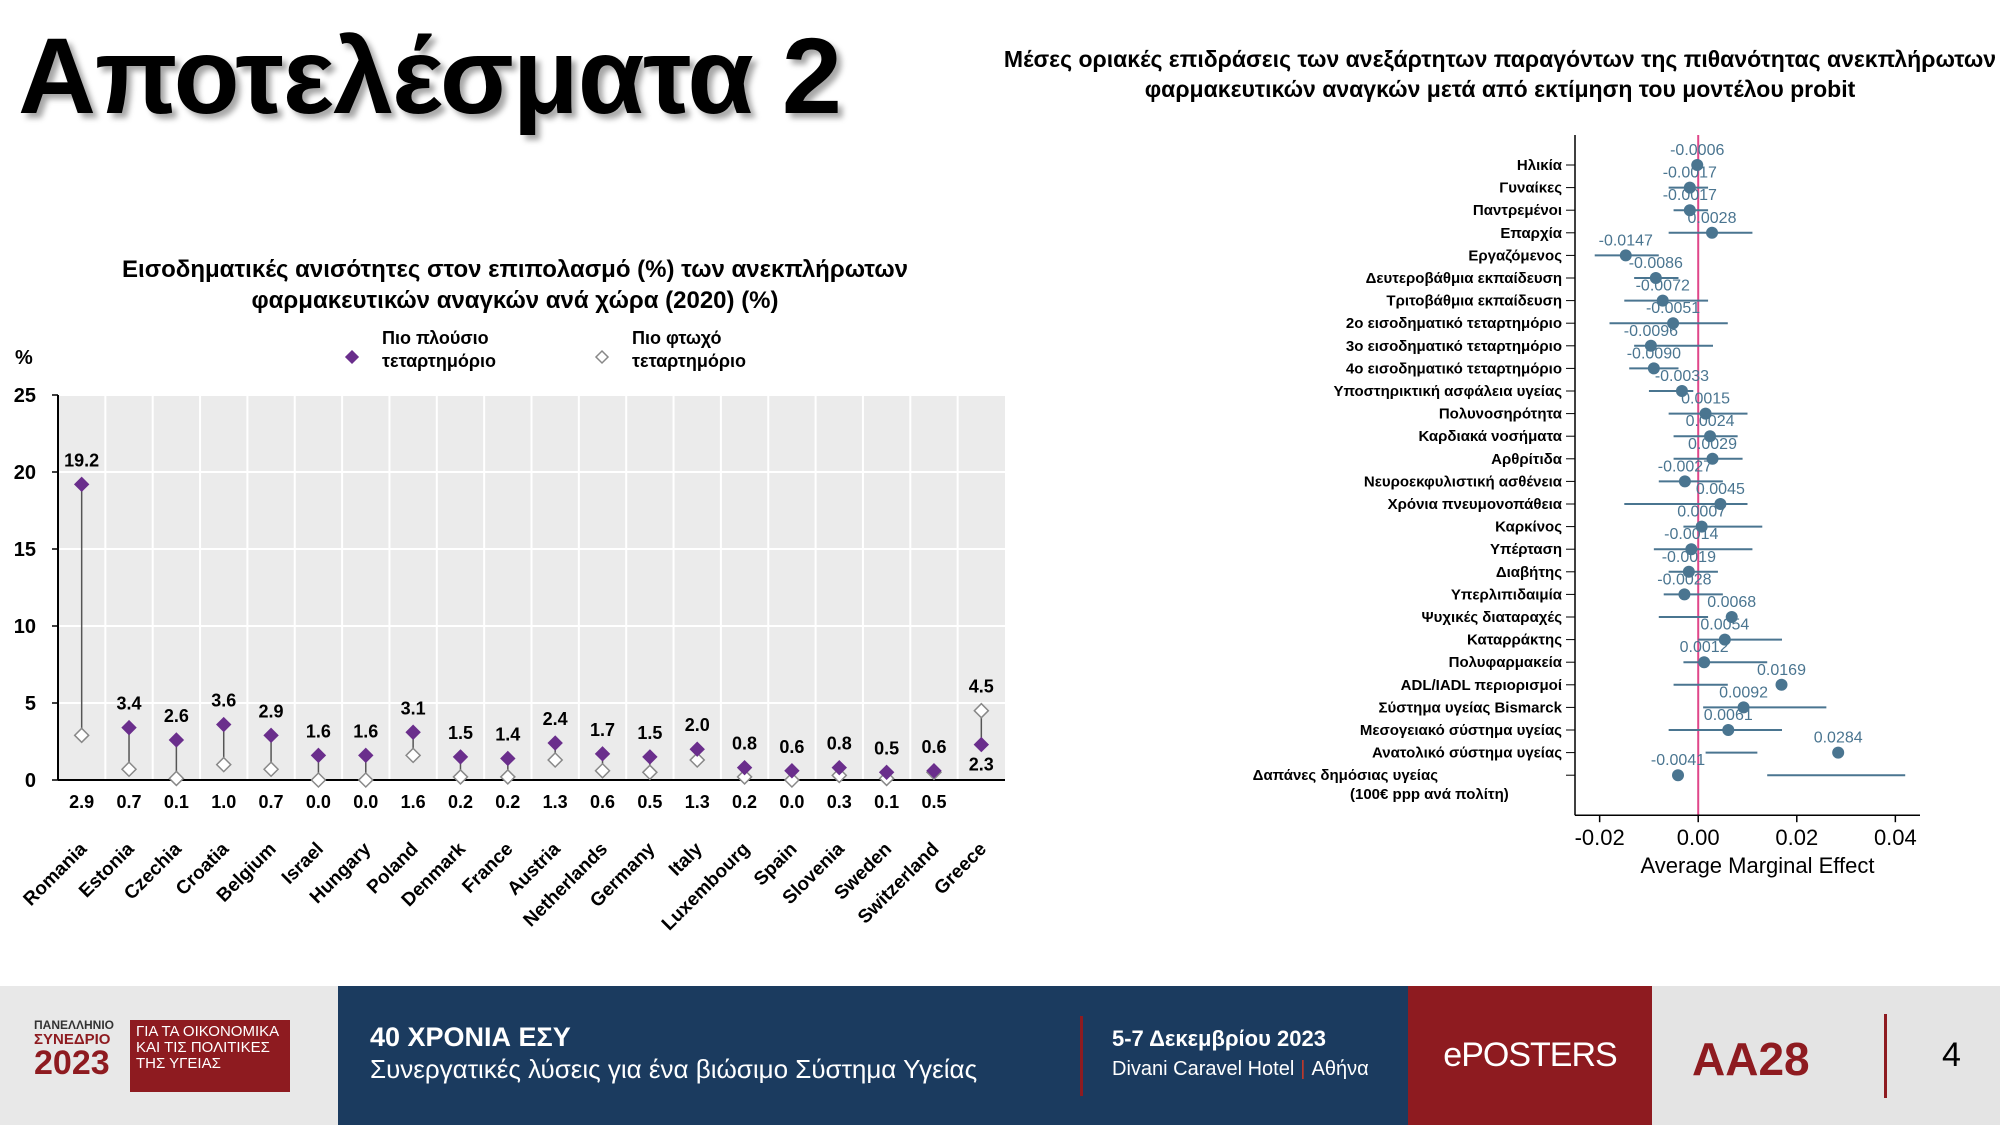 This screenshot has width=2000, height=1125. I want to click on data-label-rich: 0.6, so click(933, 747).